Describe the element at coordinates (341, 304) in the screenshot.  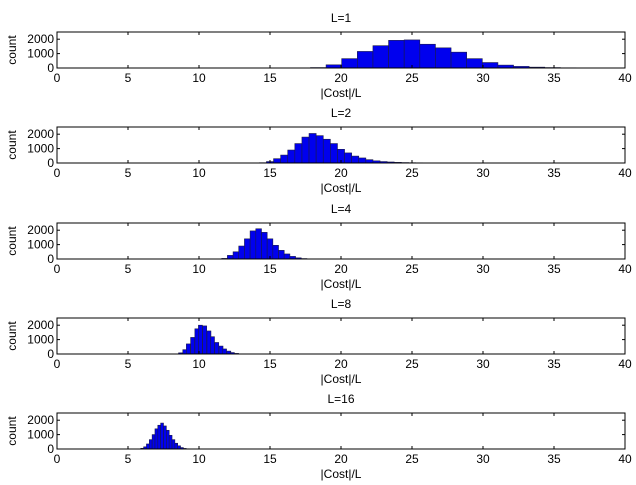
I see `subplot-title: L=8` at that location.